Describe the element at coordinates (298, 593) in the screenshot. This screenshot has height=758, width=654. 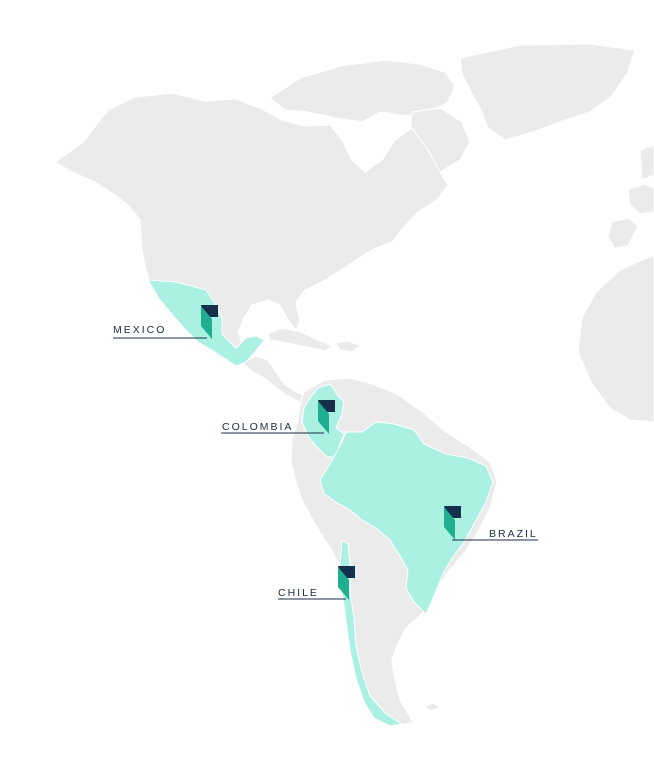
I see `chile-label: CHILE` at that location.